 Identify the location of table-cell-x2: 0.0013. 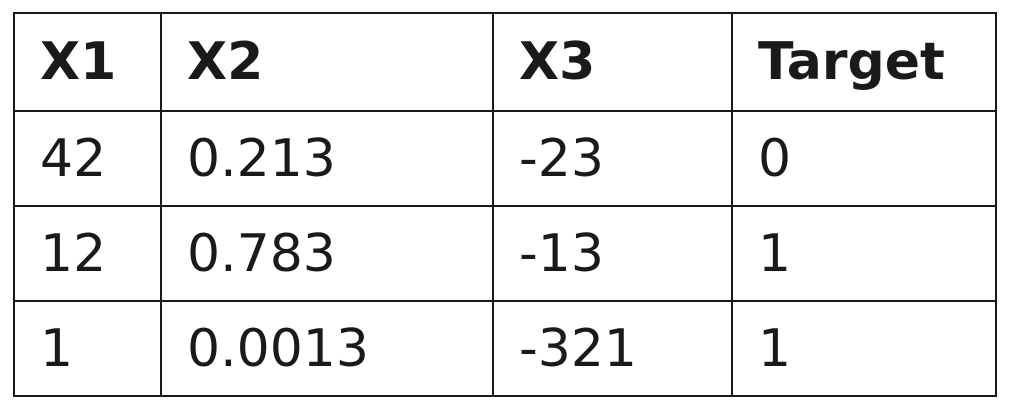
(327, 348).